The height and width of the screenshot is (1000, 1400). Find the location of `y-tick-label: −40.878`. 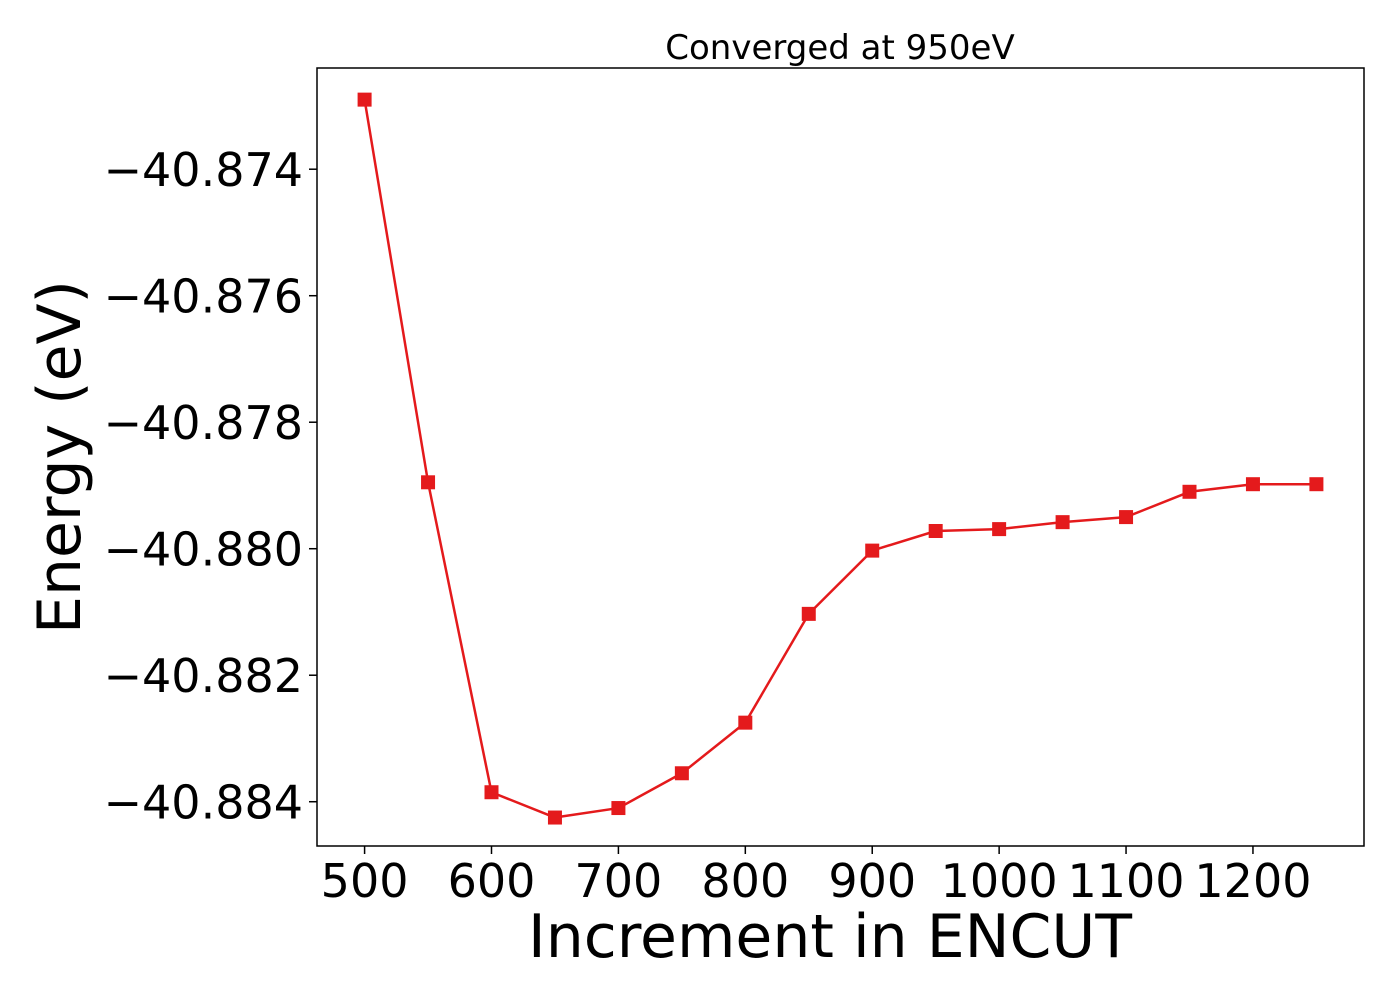

y-tick-label: −40.878 is located at coordinates (204, 423).